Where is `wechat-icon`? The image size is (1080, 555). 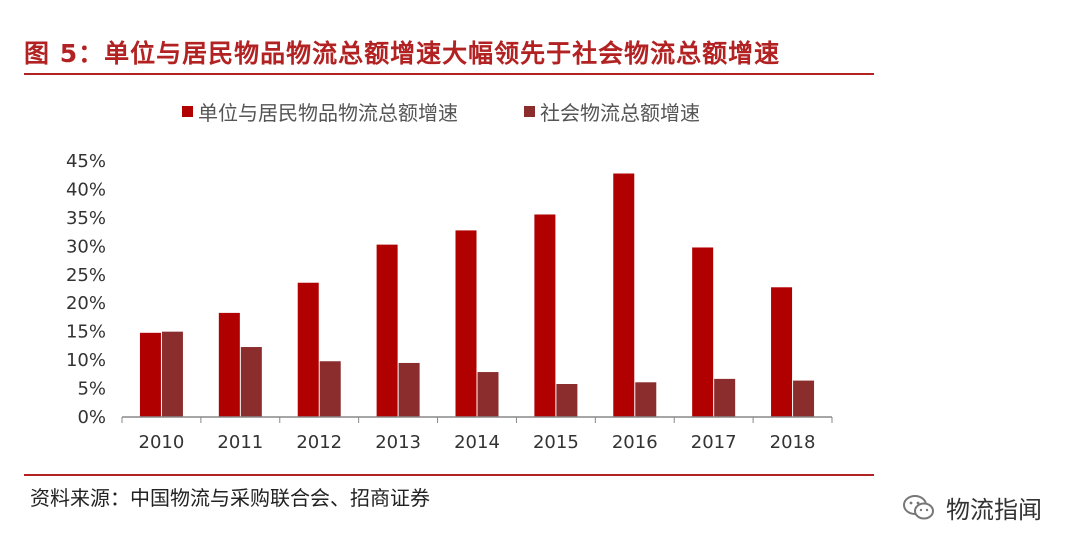 wechat-icon is located at coordinates (918, 506).